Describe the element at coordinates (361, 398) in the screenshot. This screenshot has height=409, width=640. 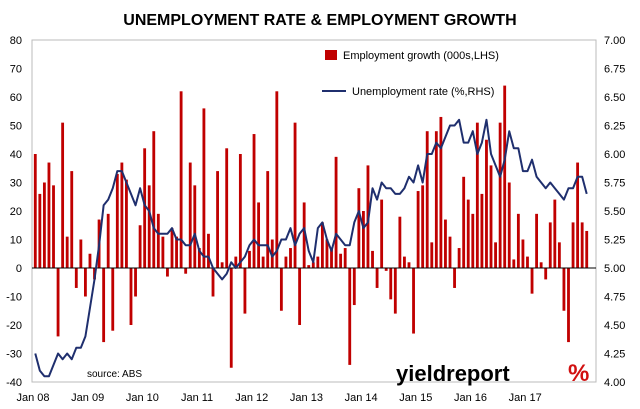
I see `x-axis-tick-label: Jan 14` at that location.